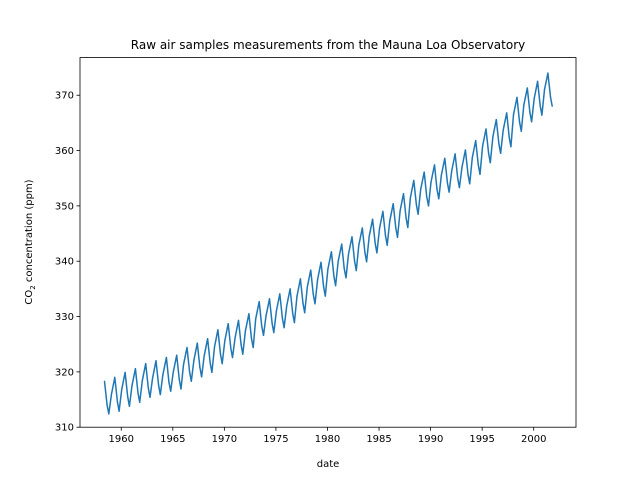  What do you see at coordinates (33, 287) in the screenshot?
I see `y-axis-label-subscript: 2` at bounding box center [33, 287].